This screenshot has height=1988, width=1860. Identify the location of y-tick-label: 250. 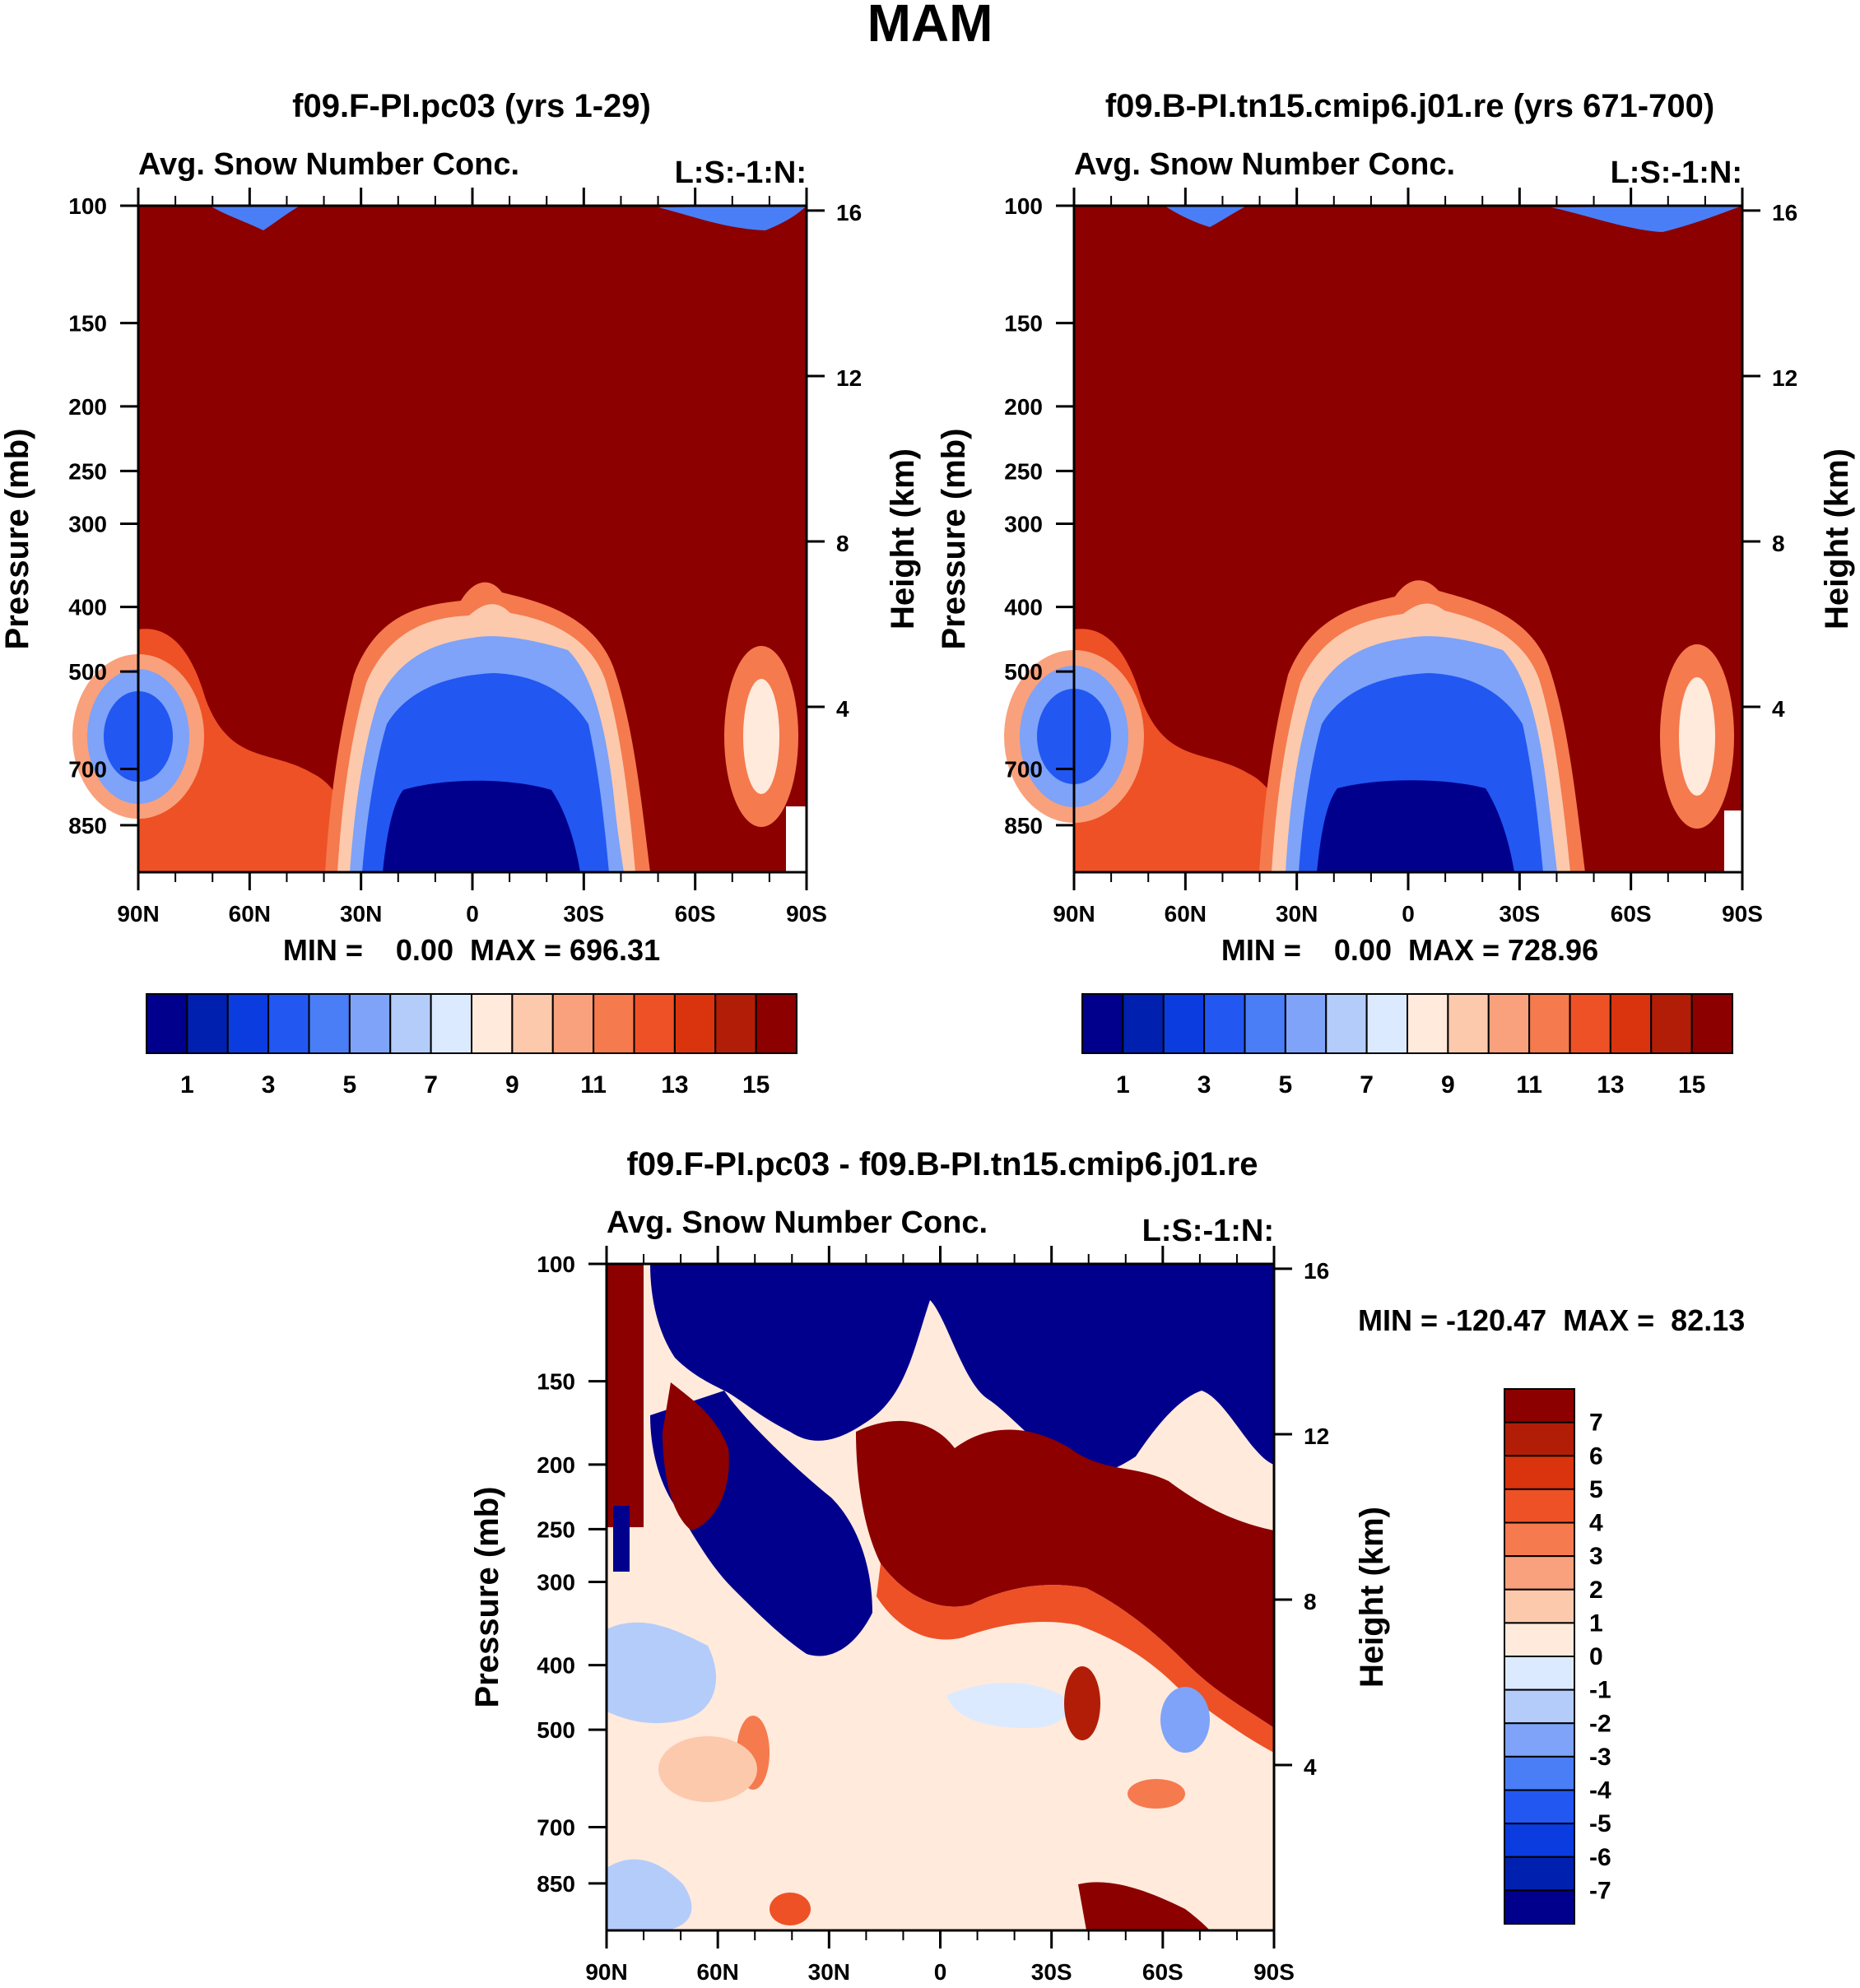
(1023, 471).